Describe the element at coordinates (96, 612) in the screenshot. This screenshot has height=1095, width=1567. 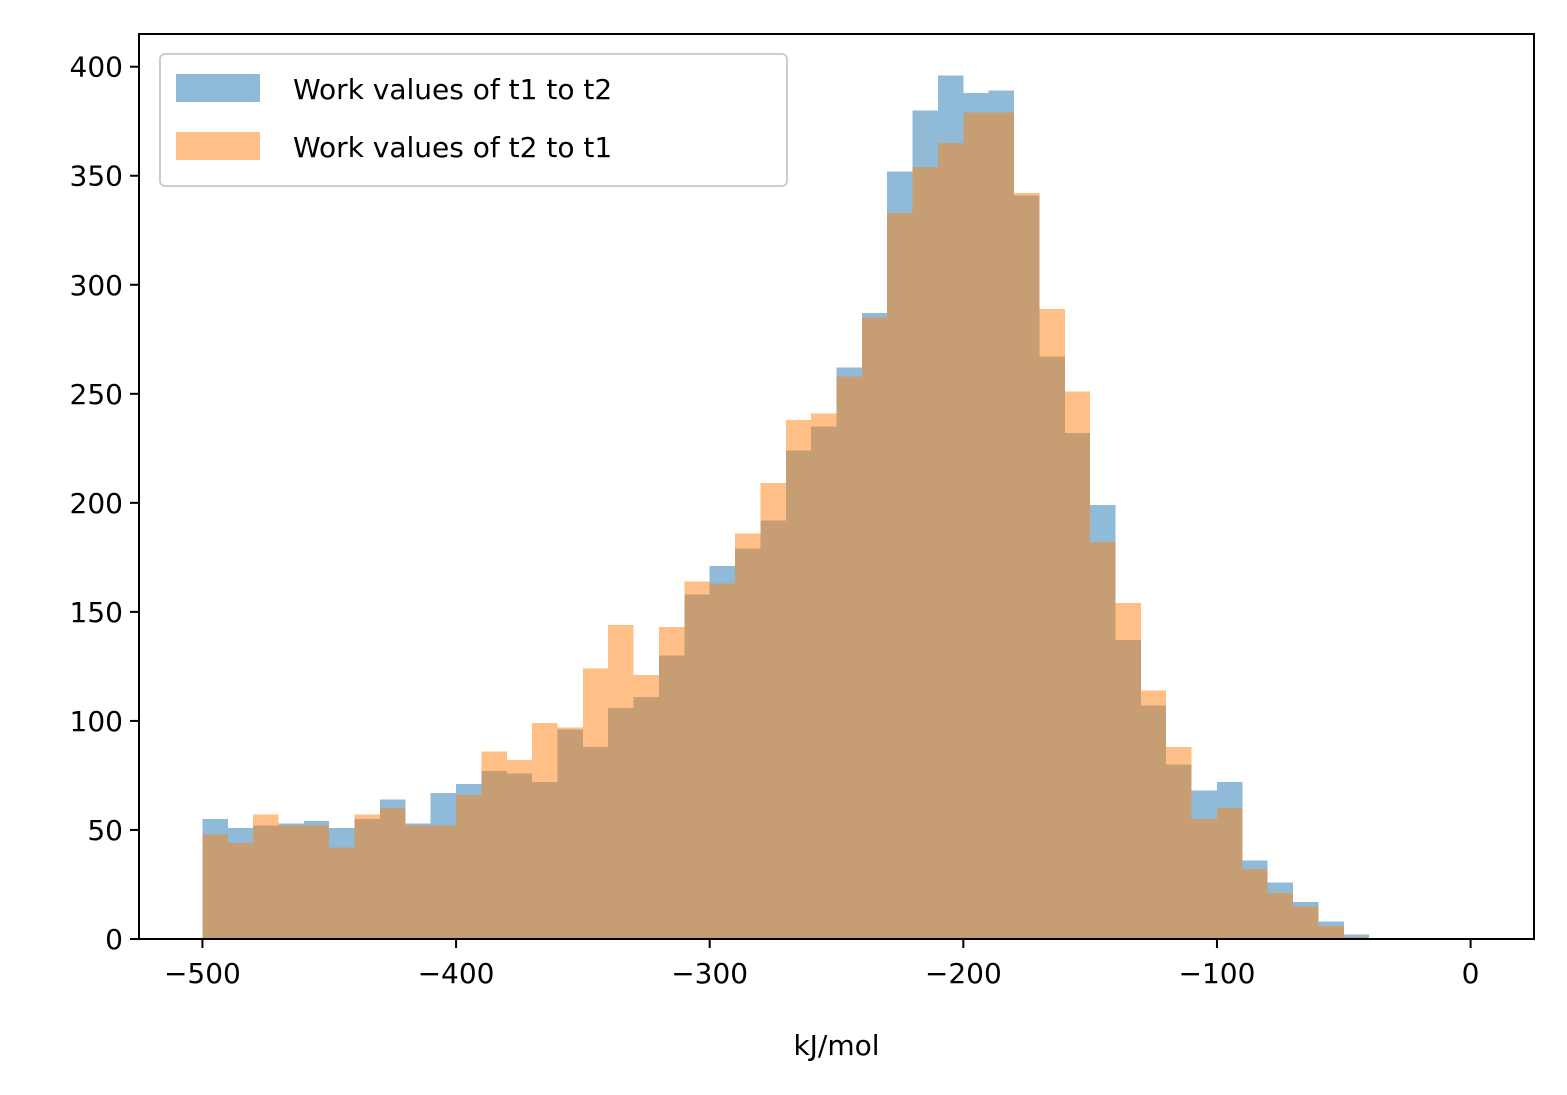
I see `y-tick-label: 150` at that location.